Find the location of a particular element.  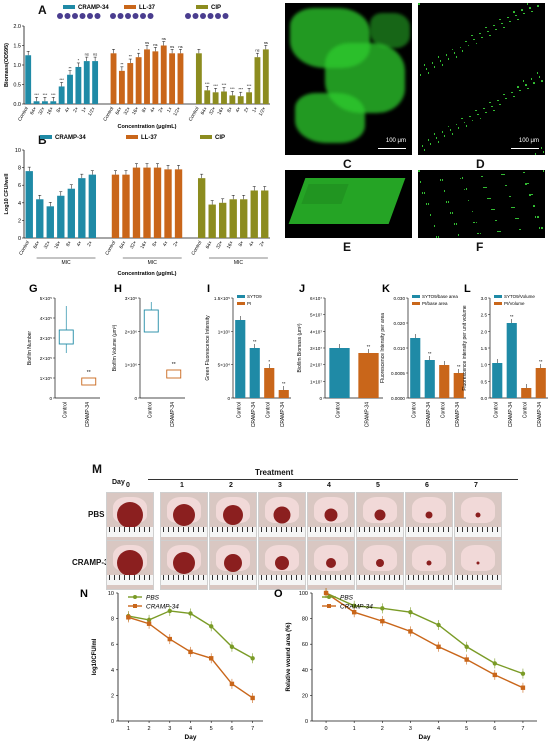

x-tick-label: 1/2× is located at coordinates (92, 111).